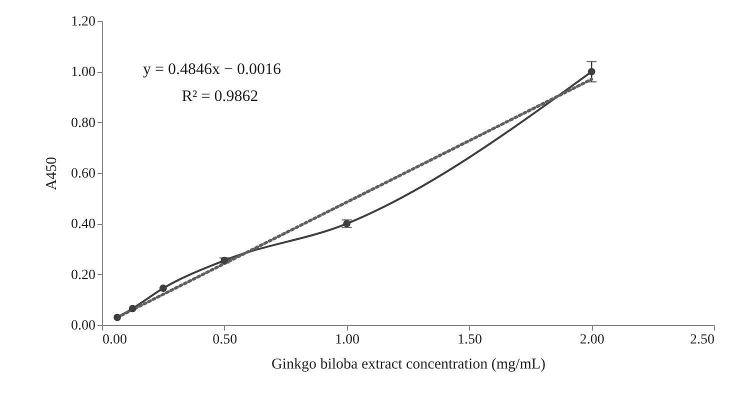 Image resolution: width=730 pixels, height=410 pixels. I want to click on annotation: R² = 0.9862, so click(220, 96).